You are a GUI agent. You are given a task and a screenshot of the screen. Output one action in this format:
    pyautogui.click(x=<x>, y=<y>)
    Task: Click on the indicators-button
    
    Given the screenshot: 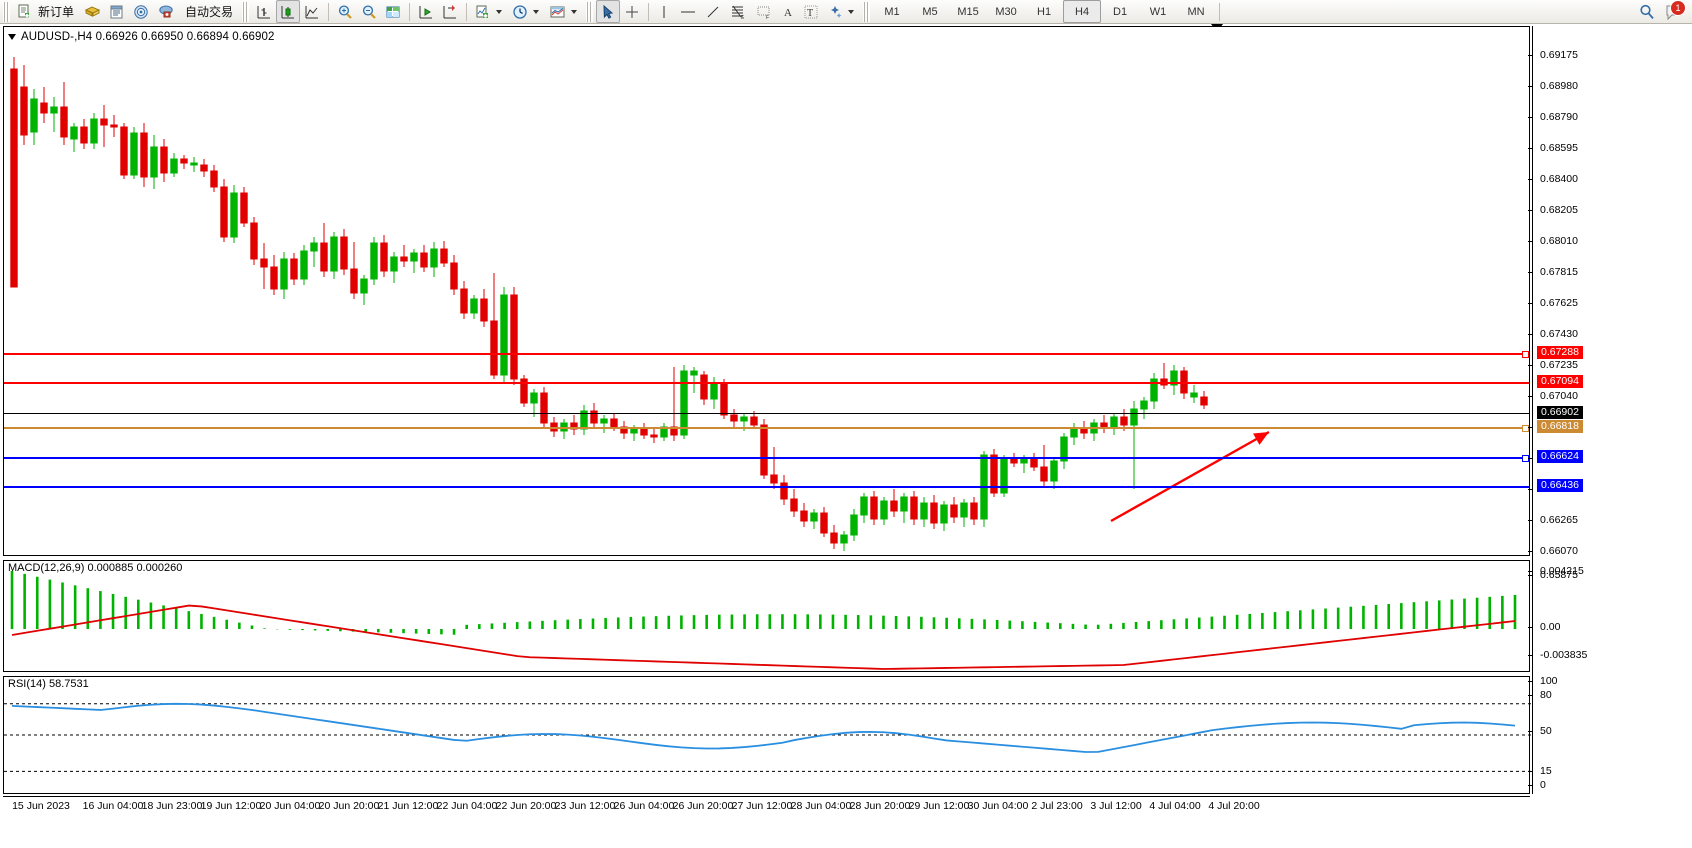 What is the action you would take?
    pyautogui.click(x=489, y=11)
    